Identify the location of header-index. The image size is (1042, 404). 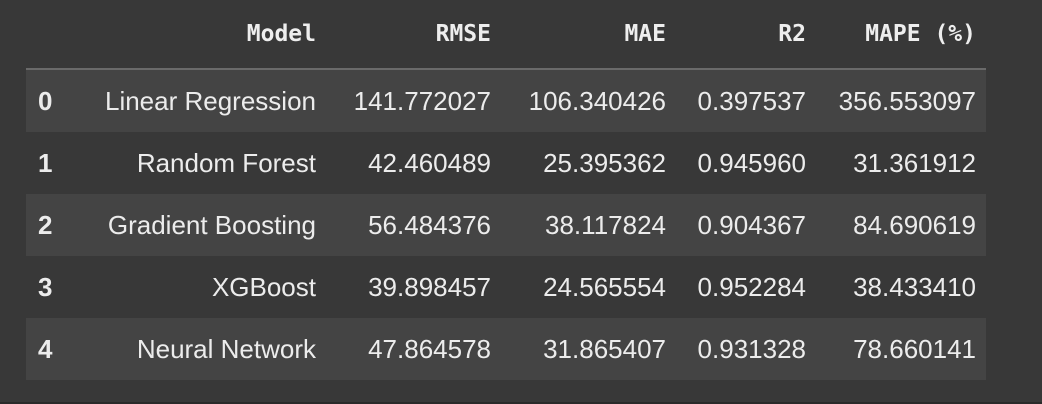
(51, 35).